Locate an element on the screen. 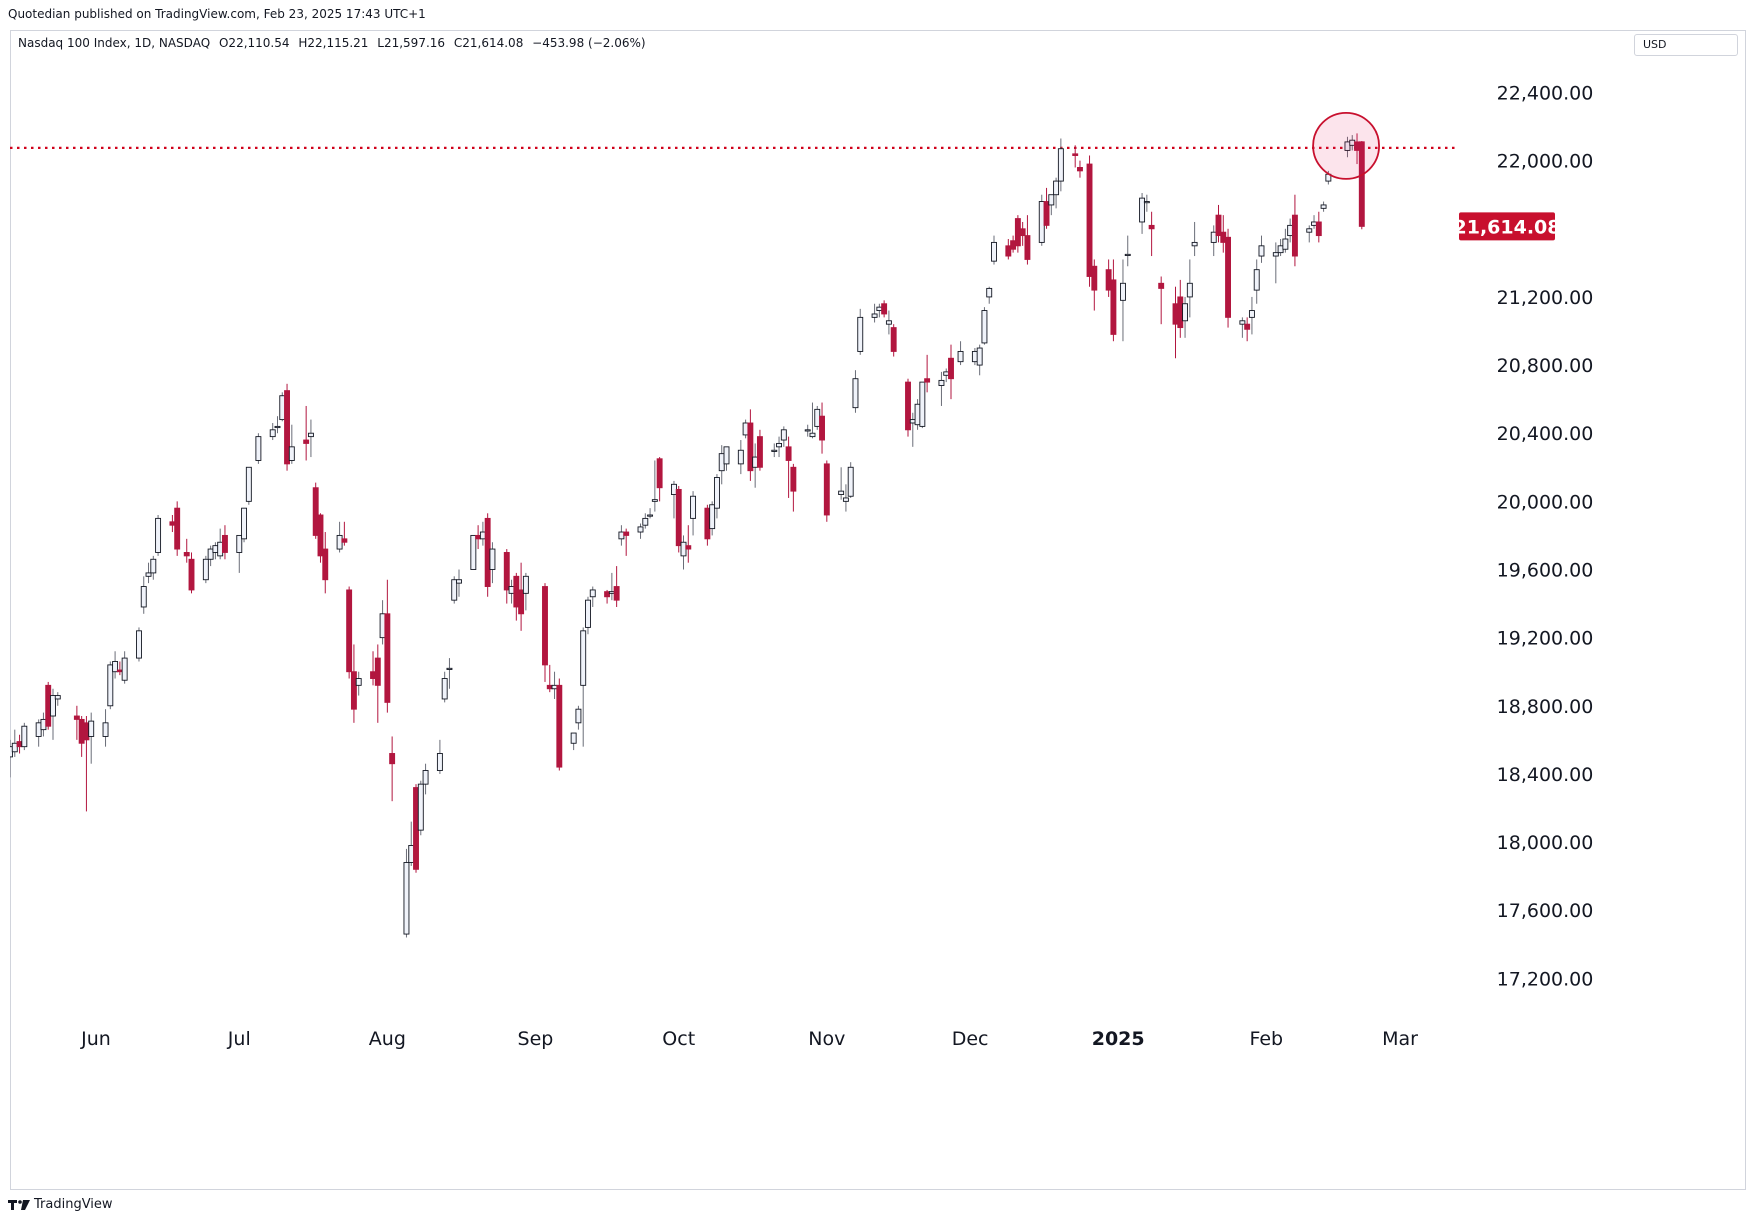 The width and height of the screenshot is (1755, 1221). open-value: O22,110.54 is located at coordinates (254, 43).